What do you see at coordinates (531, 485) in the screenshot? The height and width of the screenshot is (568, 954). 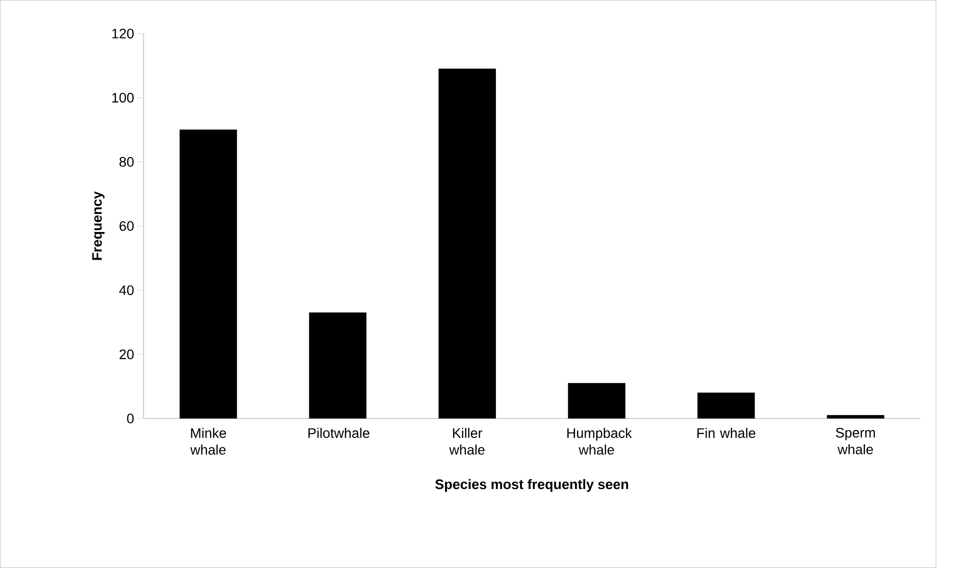 I see `x-axis-title: Species most frequently seen` at bounding box center [531, 485].